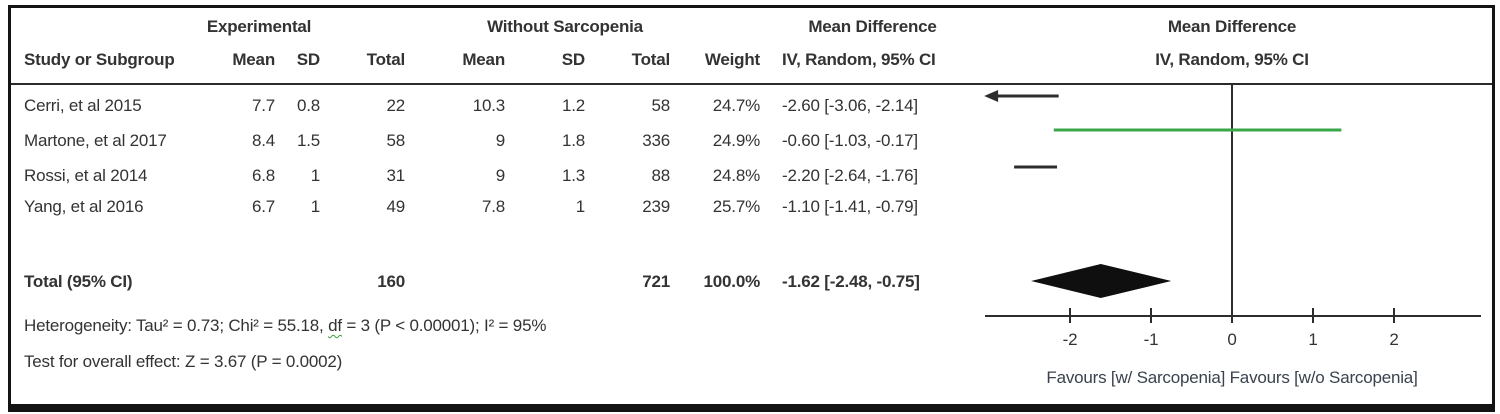 The height and width of the screenshot is (414, 1500). I want to click on cell-weight: 24.7%, so click(736, 105).